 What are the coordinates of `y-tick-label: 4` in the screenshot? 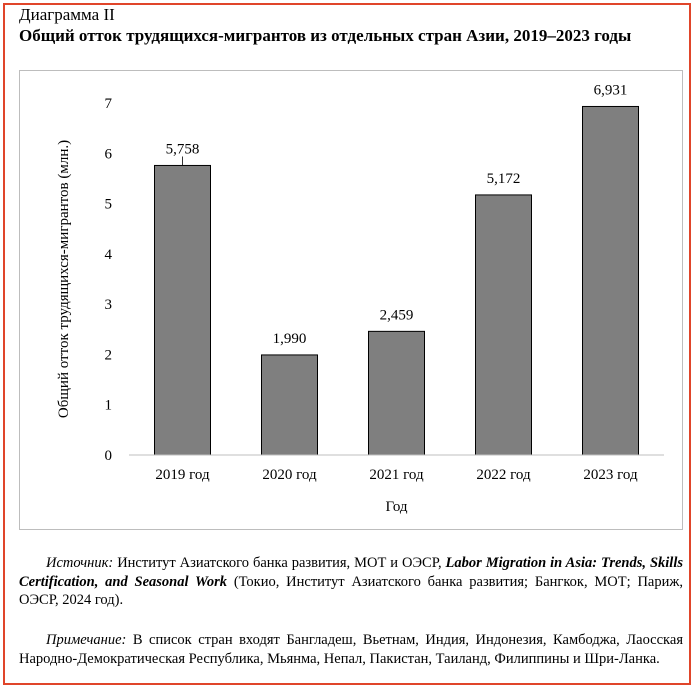 It's located at (109, 255).